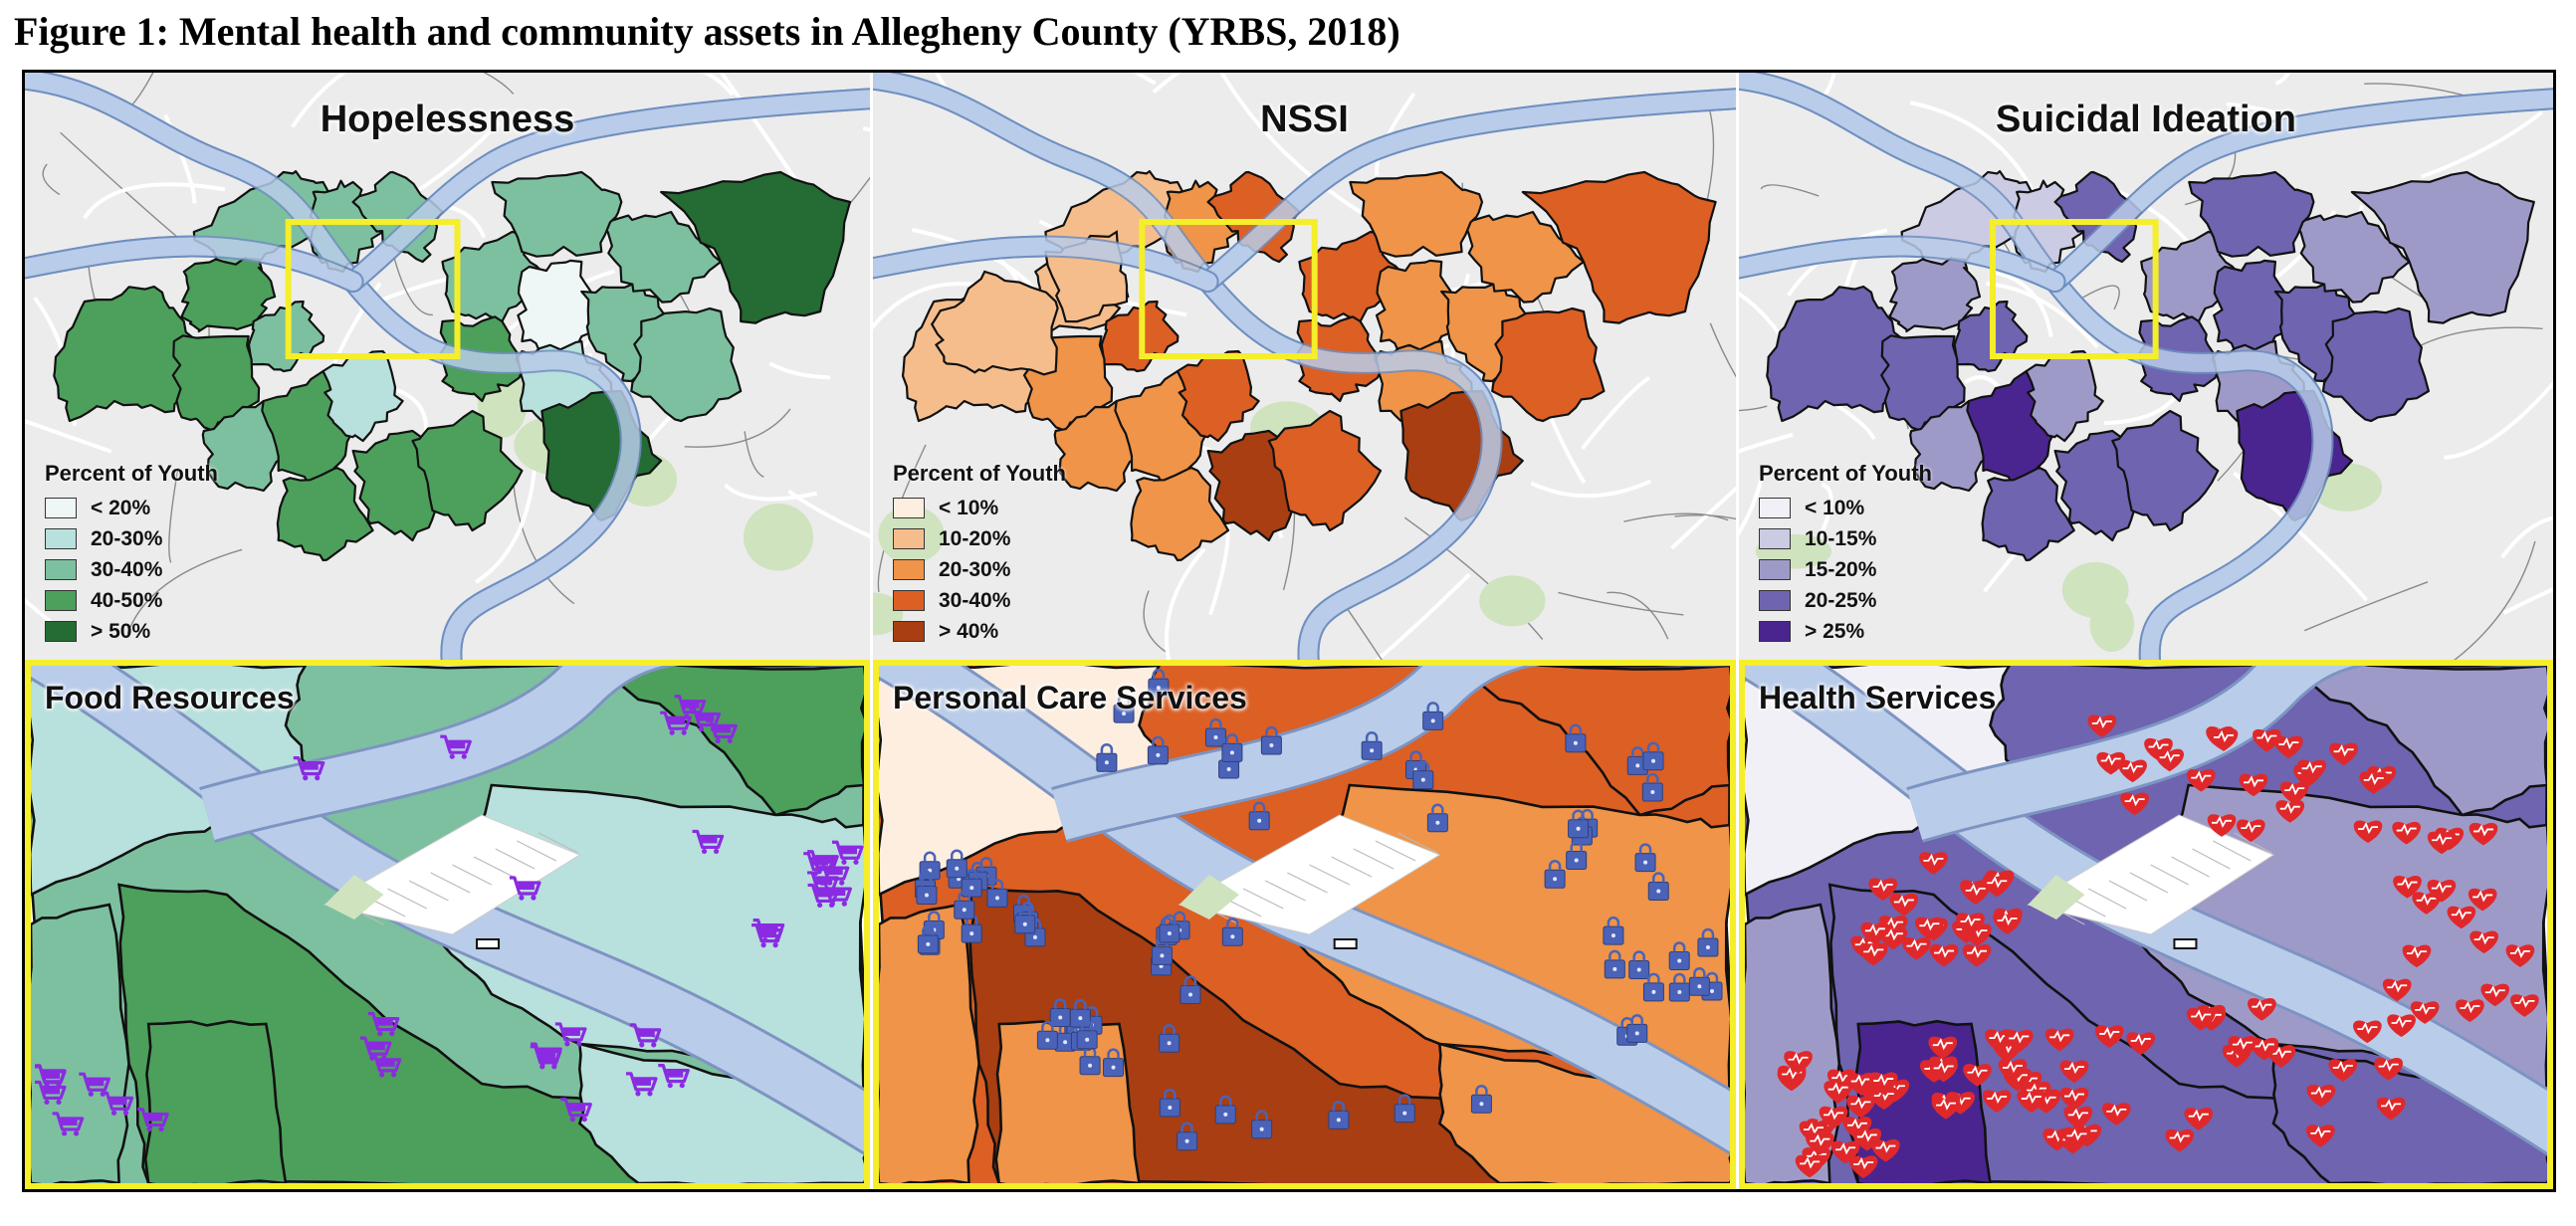  What do you see at coordinates (1304, 119) in the screenshot?
I see `map-title: NSSI` at bounding box center [1304, 119].